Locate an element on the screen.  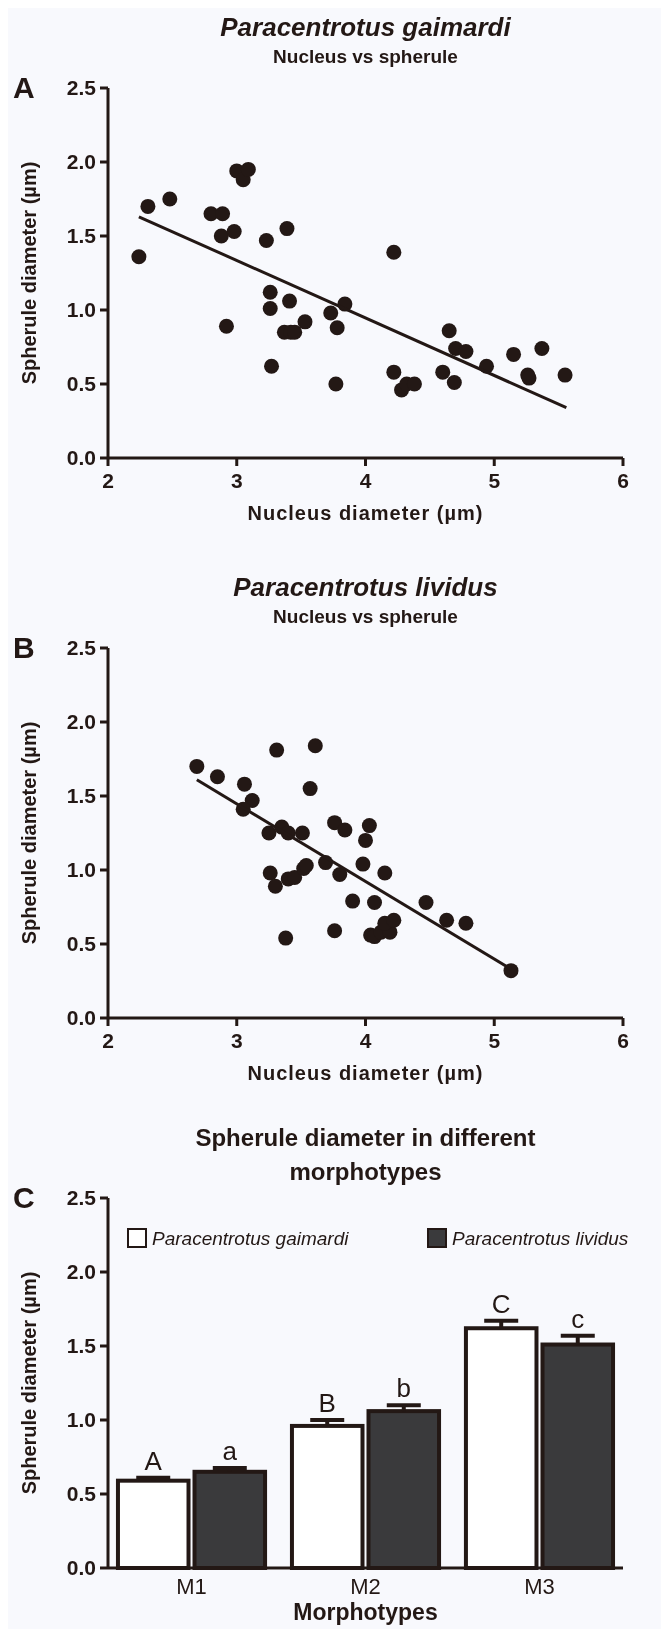
text: A is located at coordinates (24, 87).